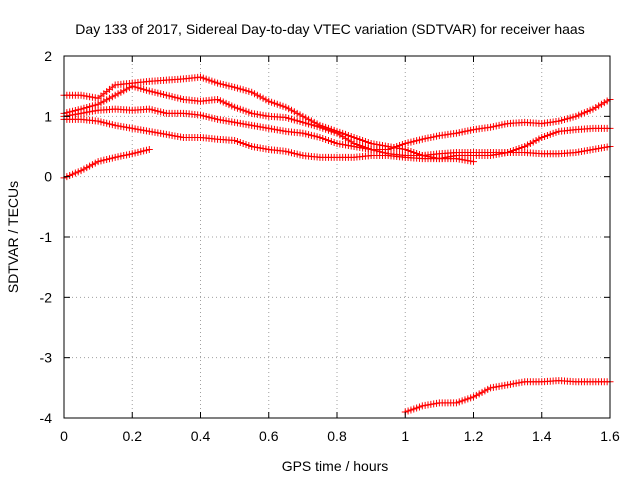 Image resolution: width=640 pixels, height=480 pixels. I want to click on x-tick-label: 0.2, so click(133, 436).